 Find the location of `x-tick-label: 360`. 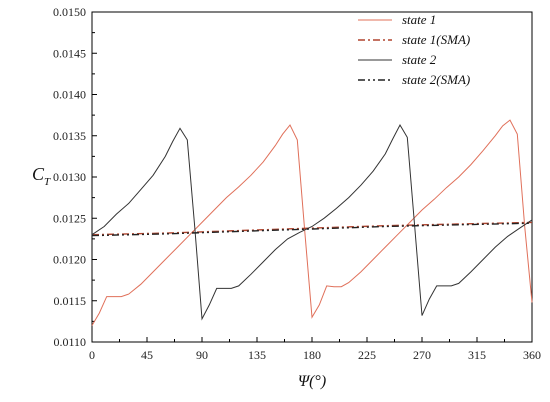

x-tick-label: 360 is located at coordinates (532, 355).